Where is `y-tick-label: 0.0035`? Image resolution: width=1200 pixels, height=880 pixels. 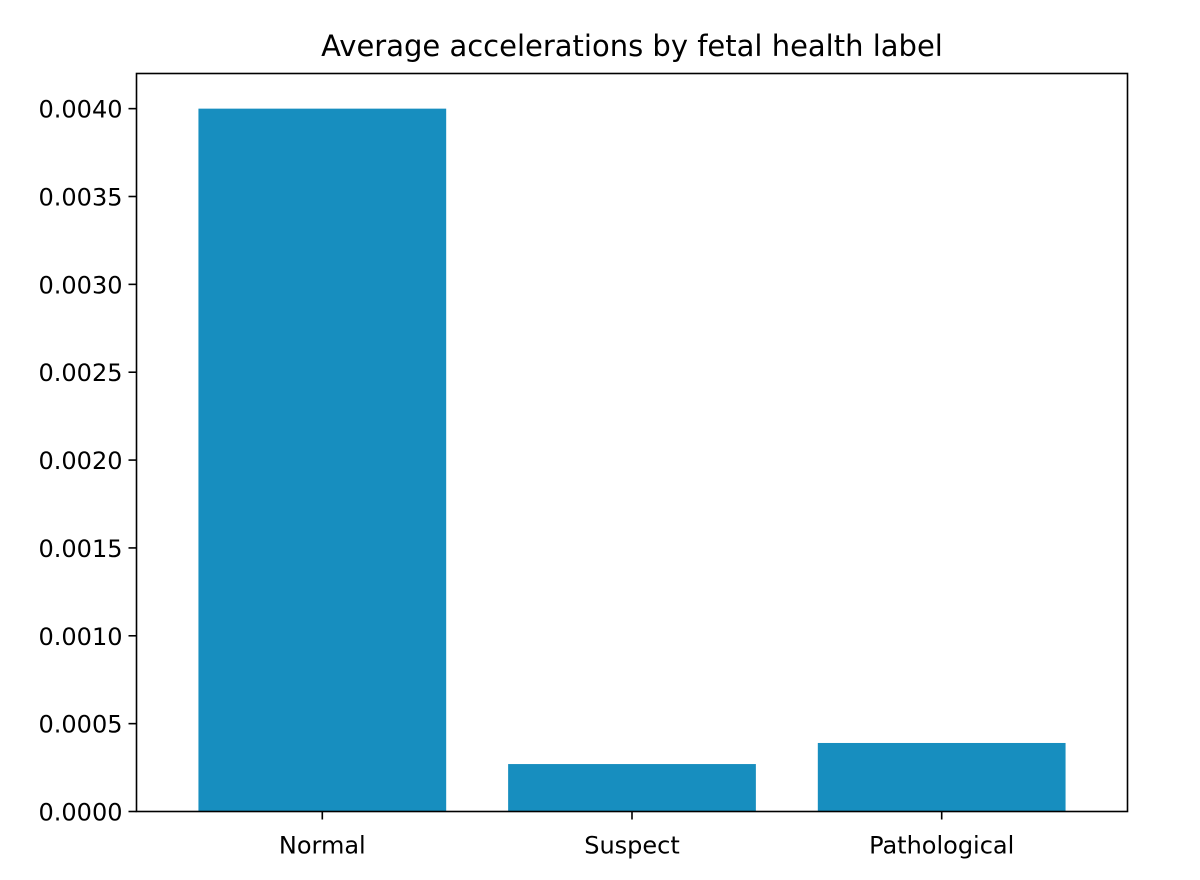 y-tick-label: 0.0035 is located at coordinates (81, 198).